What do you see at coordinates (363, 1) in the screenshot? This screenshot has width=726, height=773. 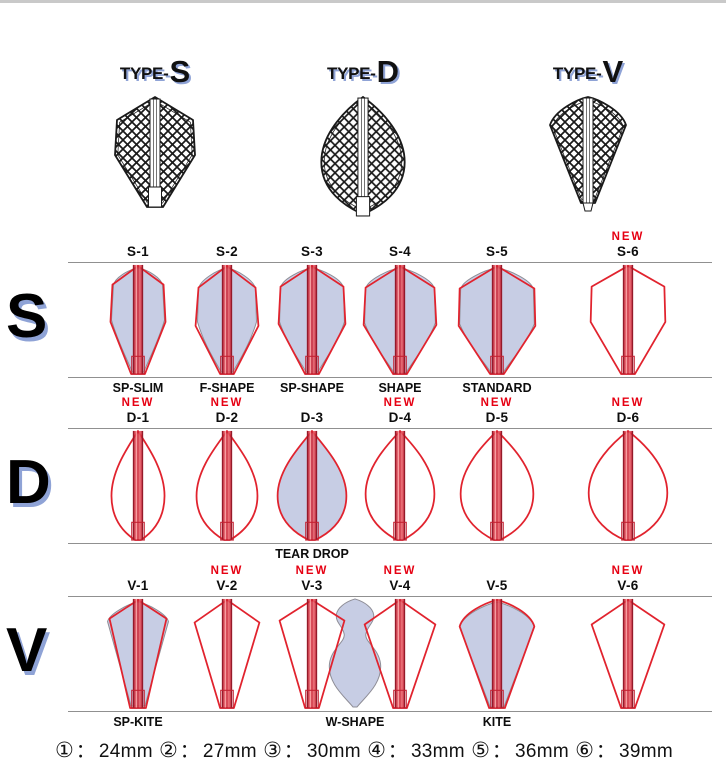 I see `top-border` at bounding box center [363, 1].